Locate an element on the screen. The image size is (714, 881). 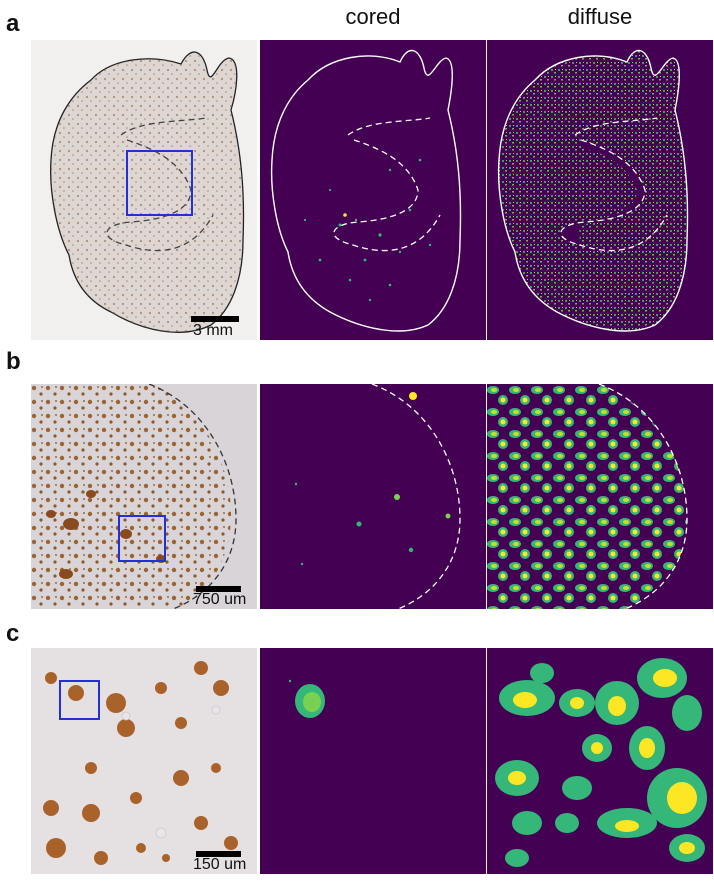
scale-label-a: 3 mm is located at coordinates (213, 330).